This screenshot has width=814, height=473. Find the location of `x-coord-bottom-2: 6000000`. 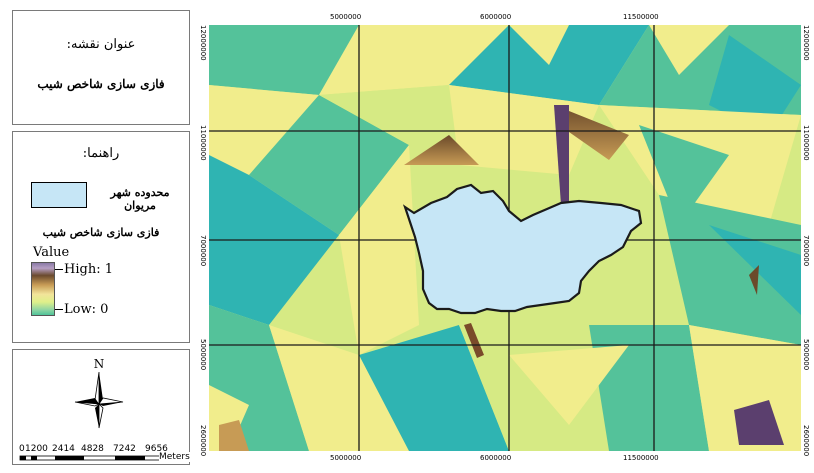

x-coord-bottom-2: 6000000 is located at coordinates (496, 458).